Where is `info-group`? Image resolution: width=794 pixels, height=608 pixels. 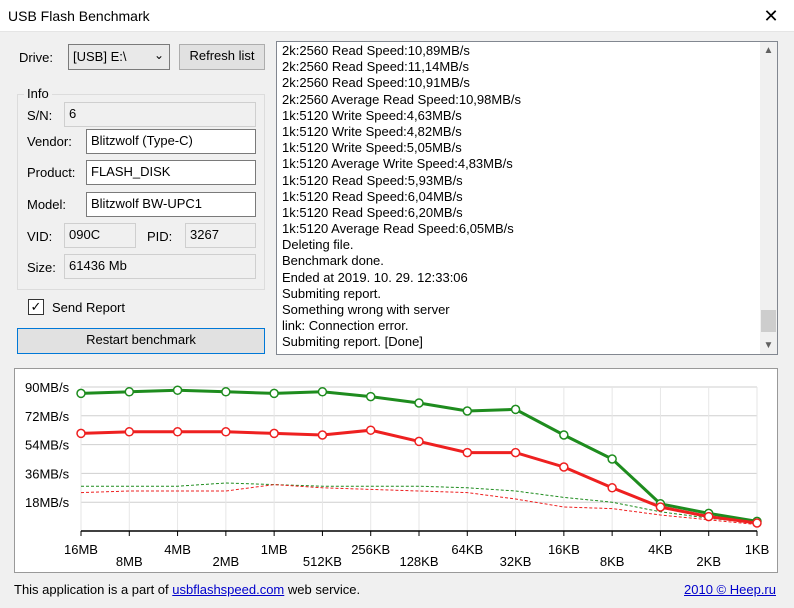 info-group is located at coordinates (141, 192).